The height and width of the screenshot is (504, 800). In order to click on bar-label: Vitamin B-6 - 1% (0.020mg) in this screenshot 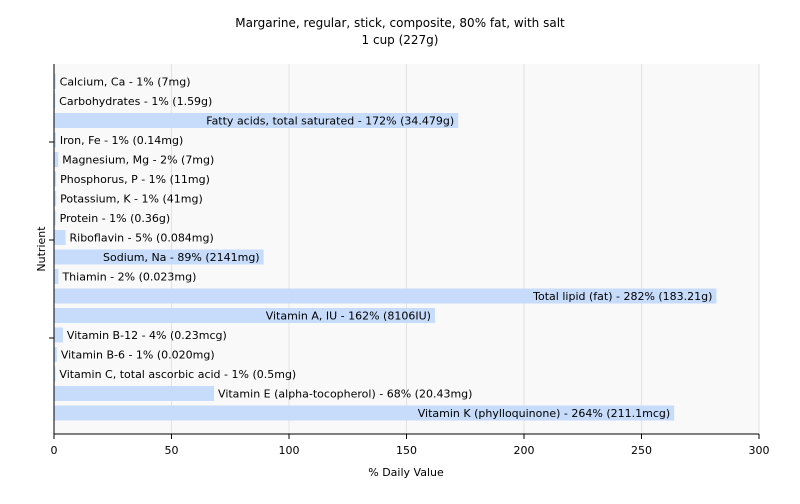, I will do `click(138, 355)`.